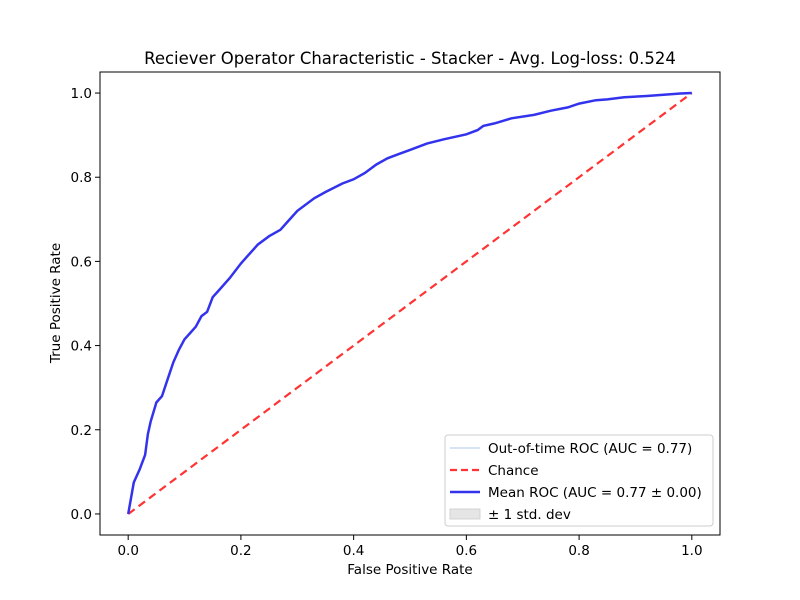  I want to click on legend-label: ± 1 std. dev, so click(529, 515).